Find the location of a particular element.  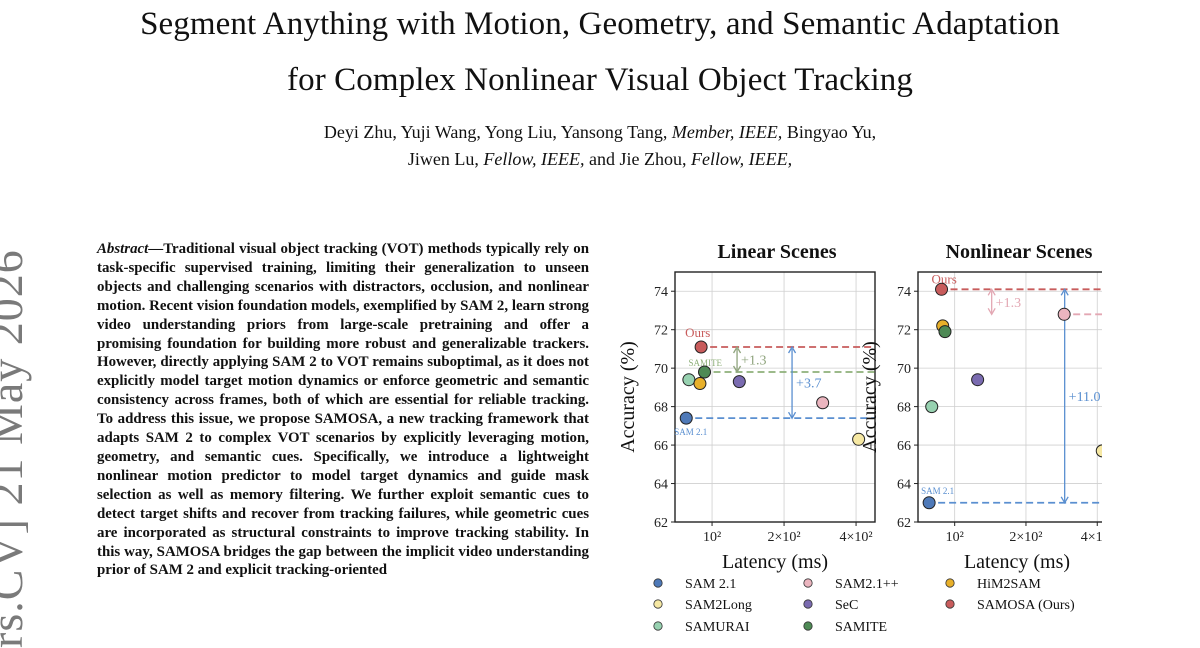

legend-label: SAM 2.1 is located at coordinates (710, 584).